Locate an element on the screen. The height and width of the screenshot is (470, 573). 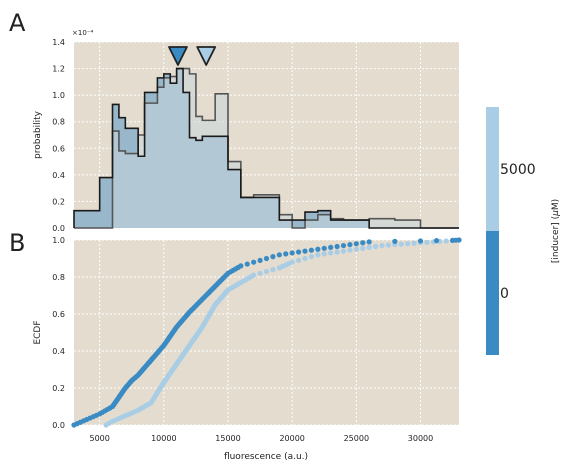
x-tick-label: 10000 is located at coordinates (163, 438).